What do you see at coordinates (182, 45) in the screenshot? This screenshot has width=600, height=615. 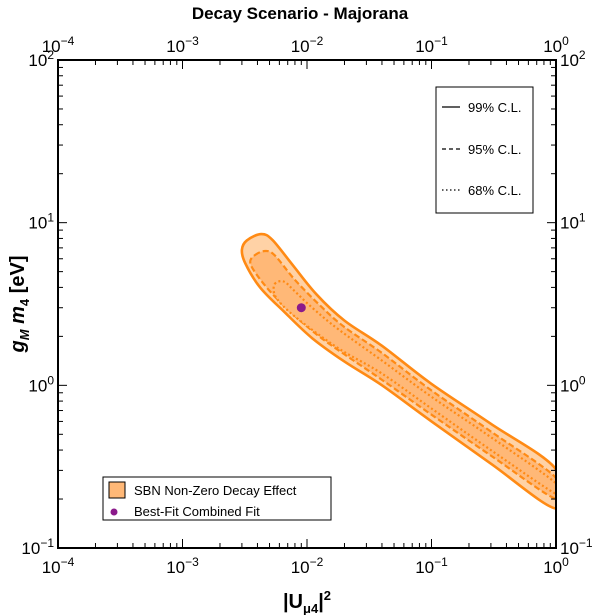 I see `x-tick-label-top: 10⁻³` at bounding box center [182, 45].